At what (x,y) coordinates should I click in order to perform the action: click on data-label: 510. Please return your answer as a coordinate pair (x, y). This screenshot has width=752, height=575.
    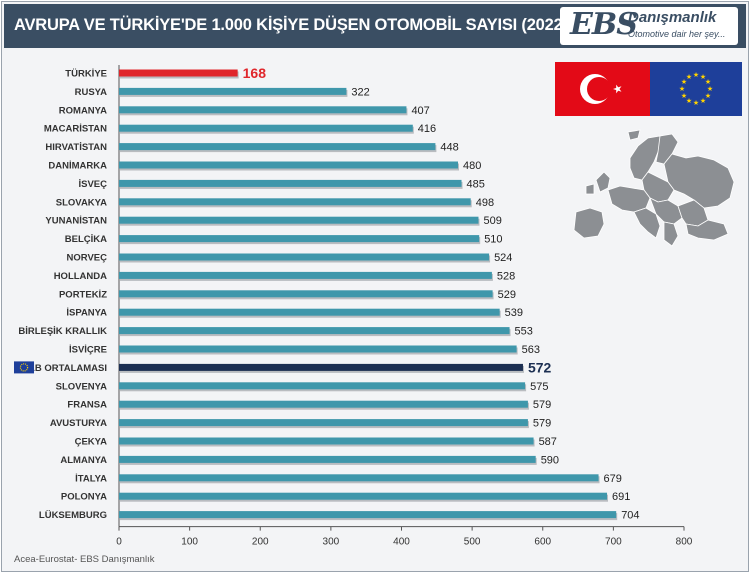
    Looking at the image, I should click on (493, 240).